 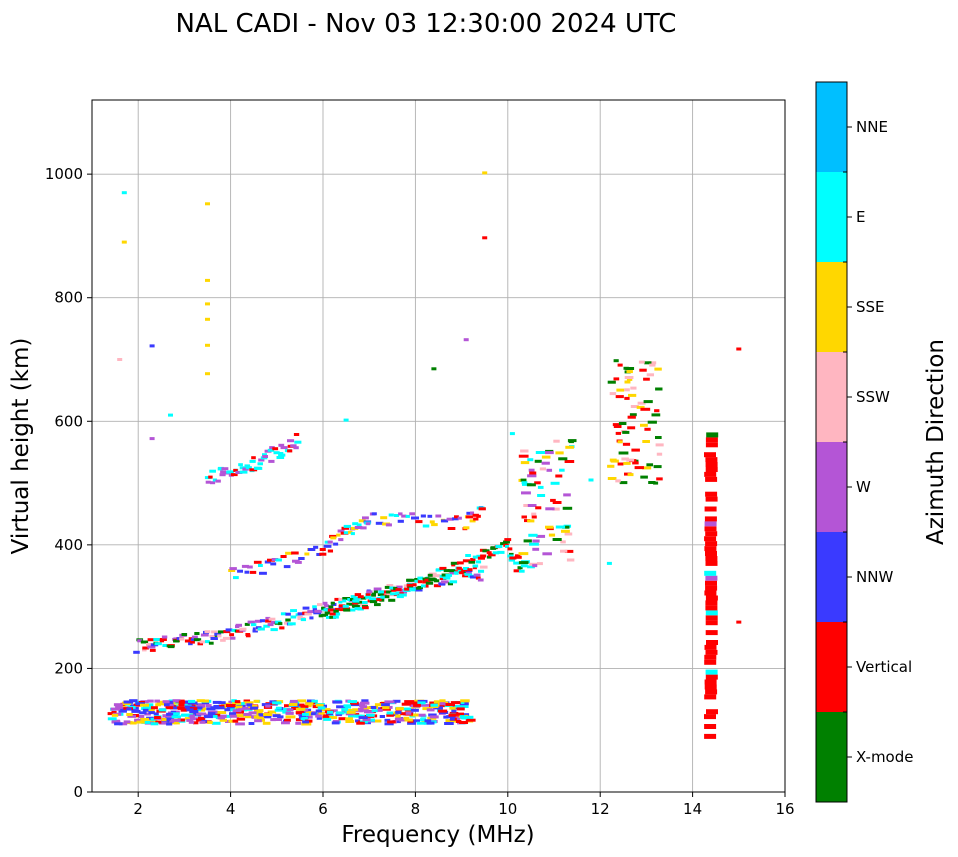 I want to click on x-tick-label: 2, so click(x=138, y=809).